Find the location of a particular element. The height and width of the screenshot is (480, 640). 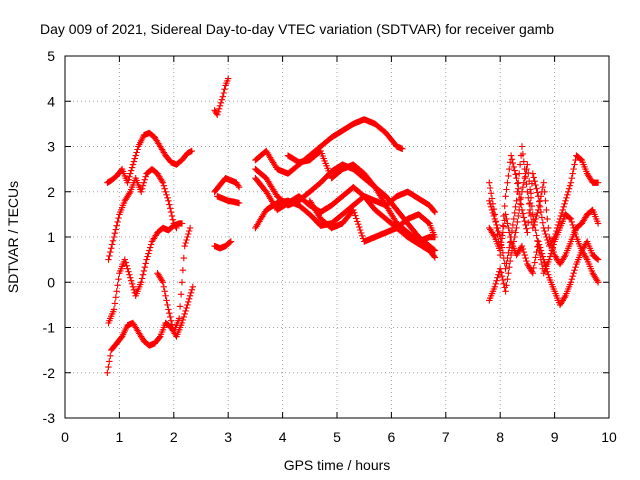

series-trace-f is located at coordinates (221, 96).